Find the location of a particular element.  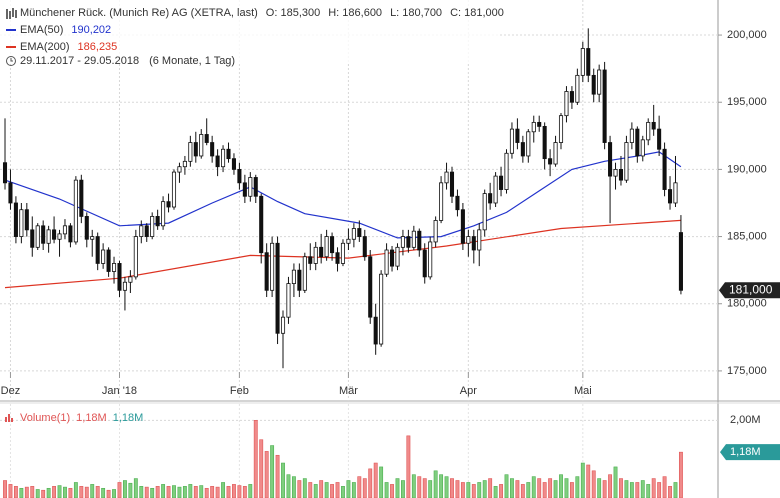

x-tick-label: Mär is located at coordinates (348, 391).